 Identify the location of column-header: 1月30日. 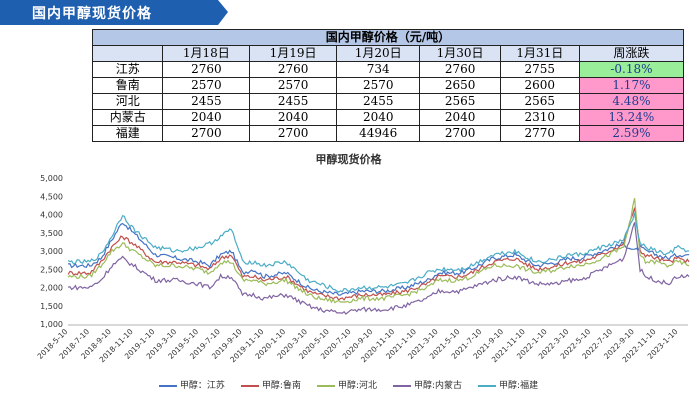
(460, 53).